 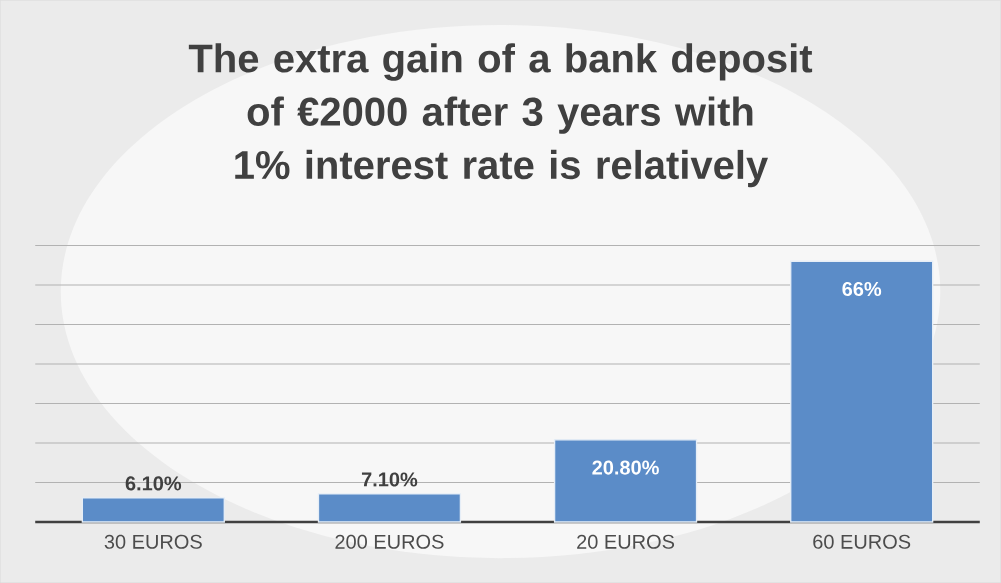 I want to click on x-tick-label: 200 EUROS, so click(x=389, y=541).